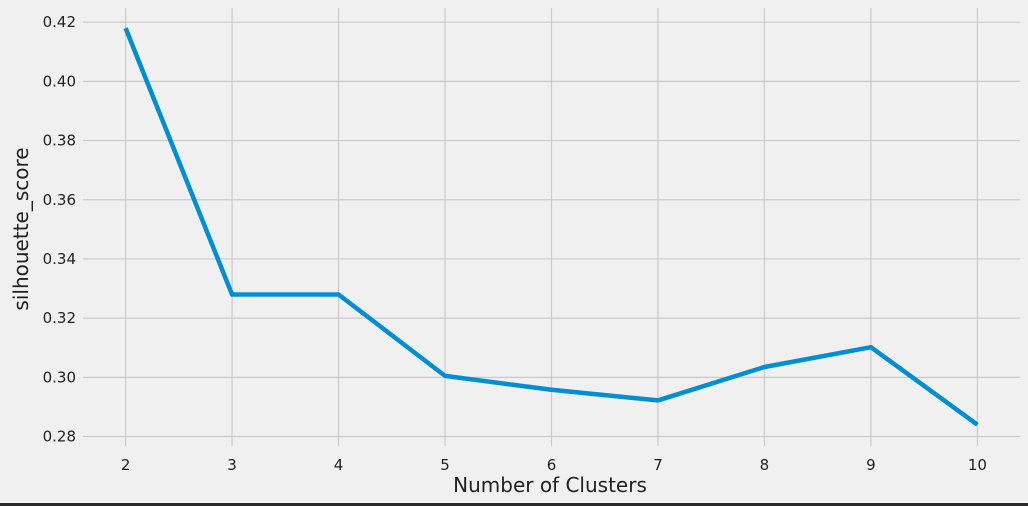  I want to click on y-tick-label: 0.36, so click(59, 200).